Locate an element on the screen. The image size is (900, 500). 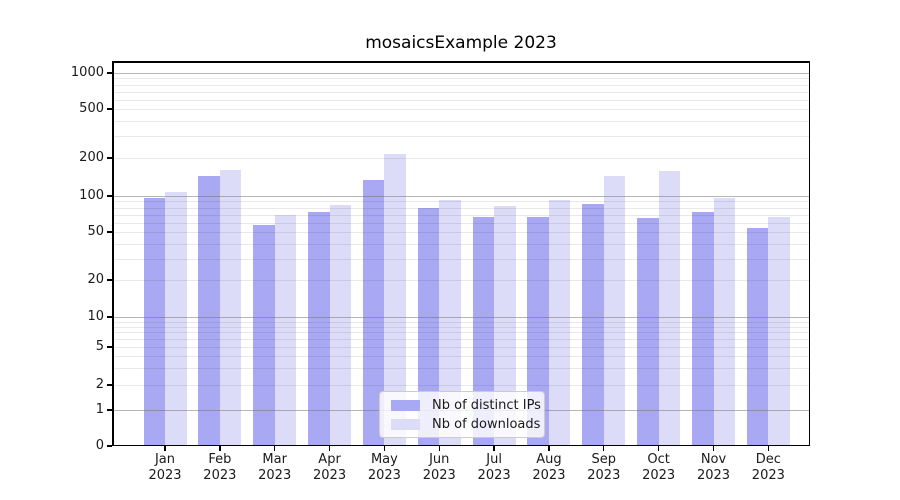
bar-nb-of-distinct-ips-nov is located at coordinates (703, 328).